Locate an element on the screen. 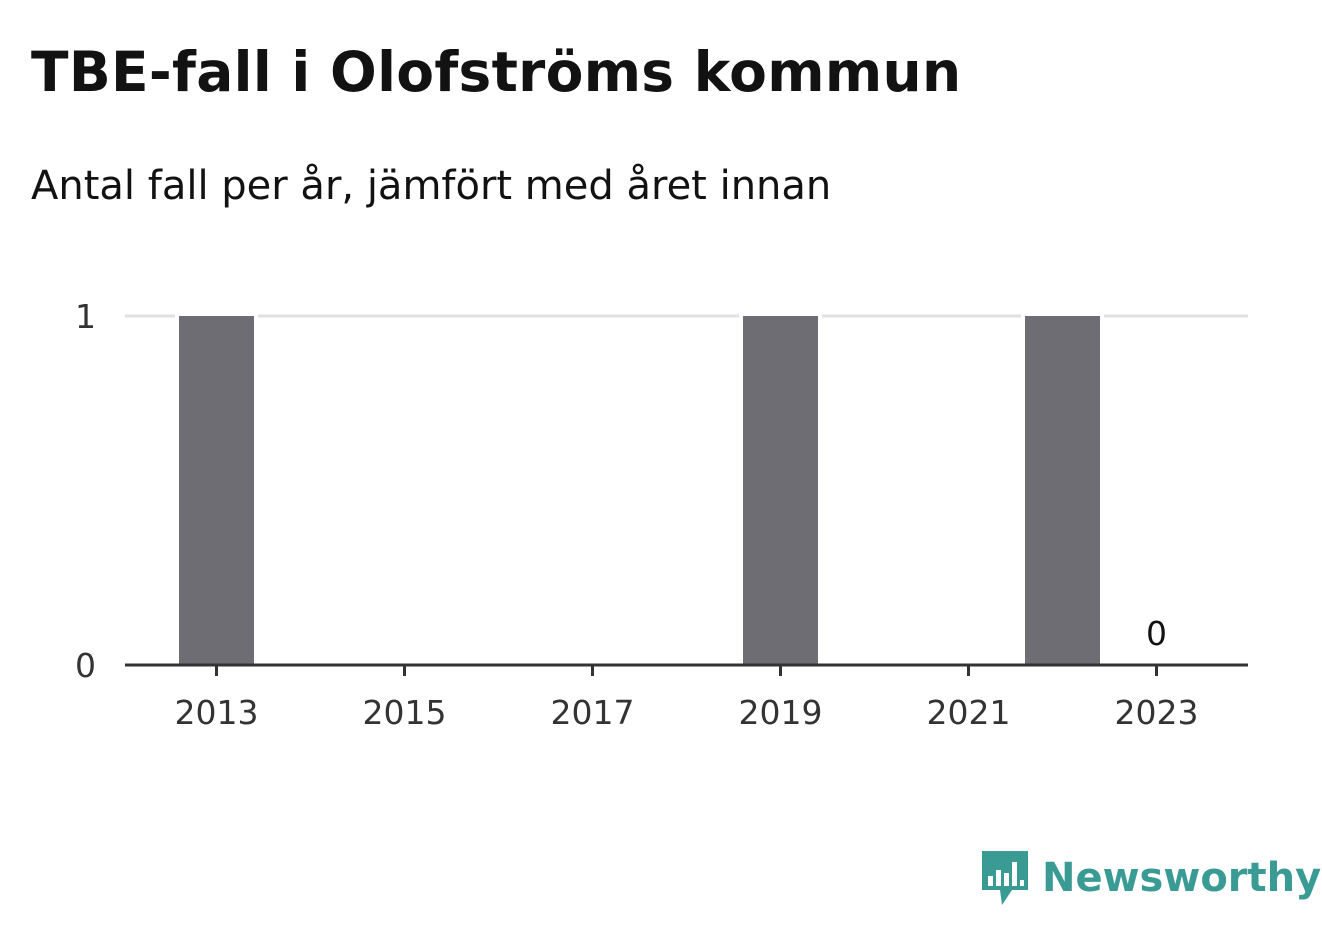 The width and height of the screenshot is (1322, 939). x-tick-label: 2015 is located at coordinates (405, 712).